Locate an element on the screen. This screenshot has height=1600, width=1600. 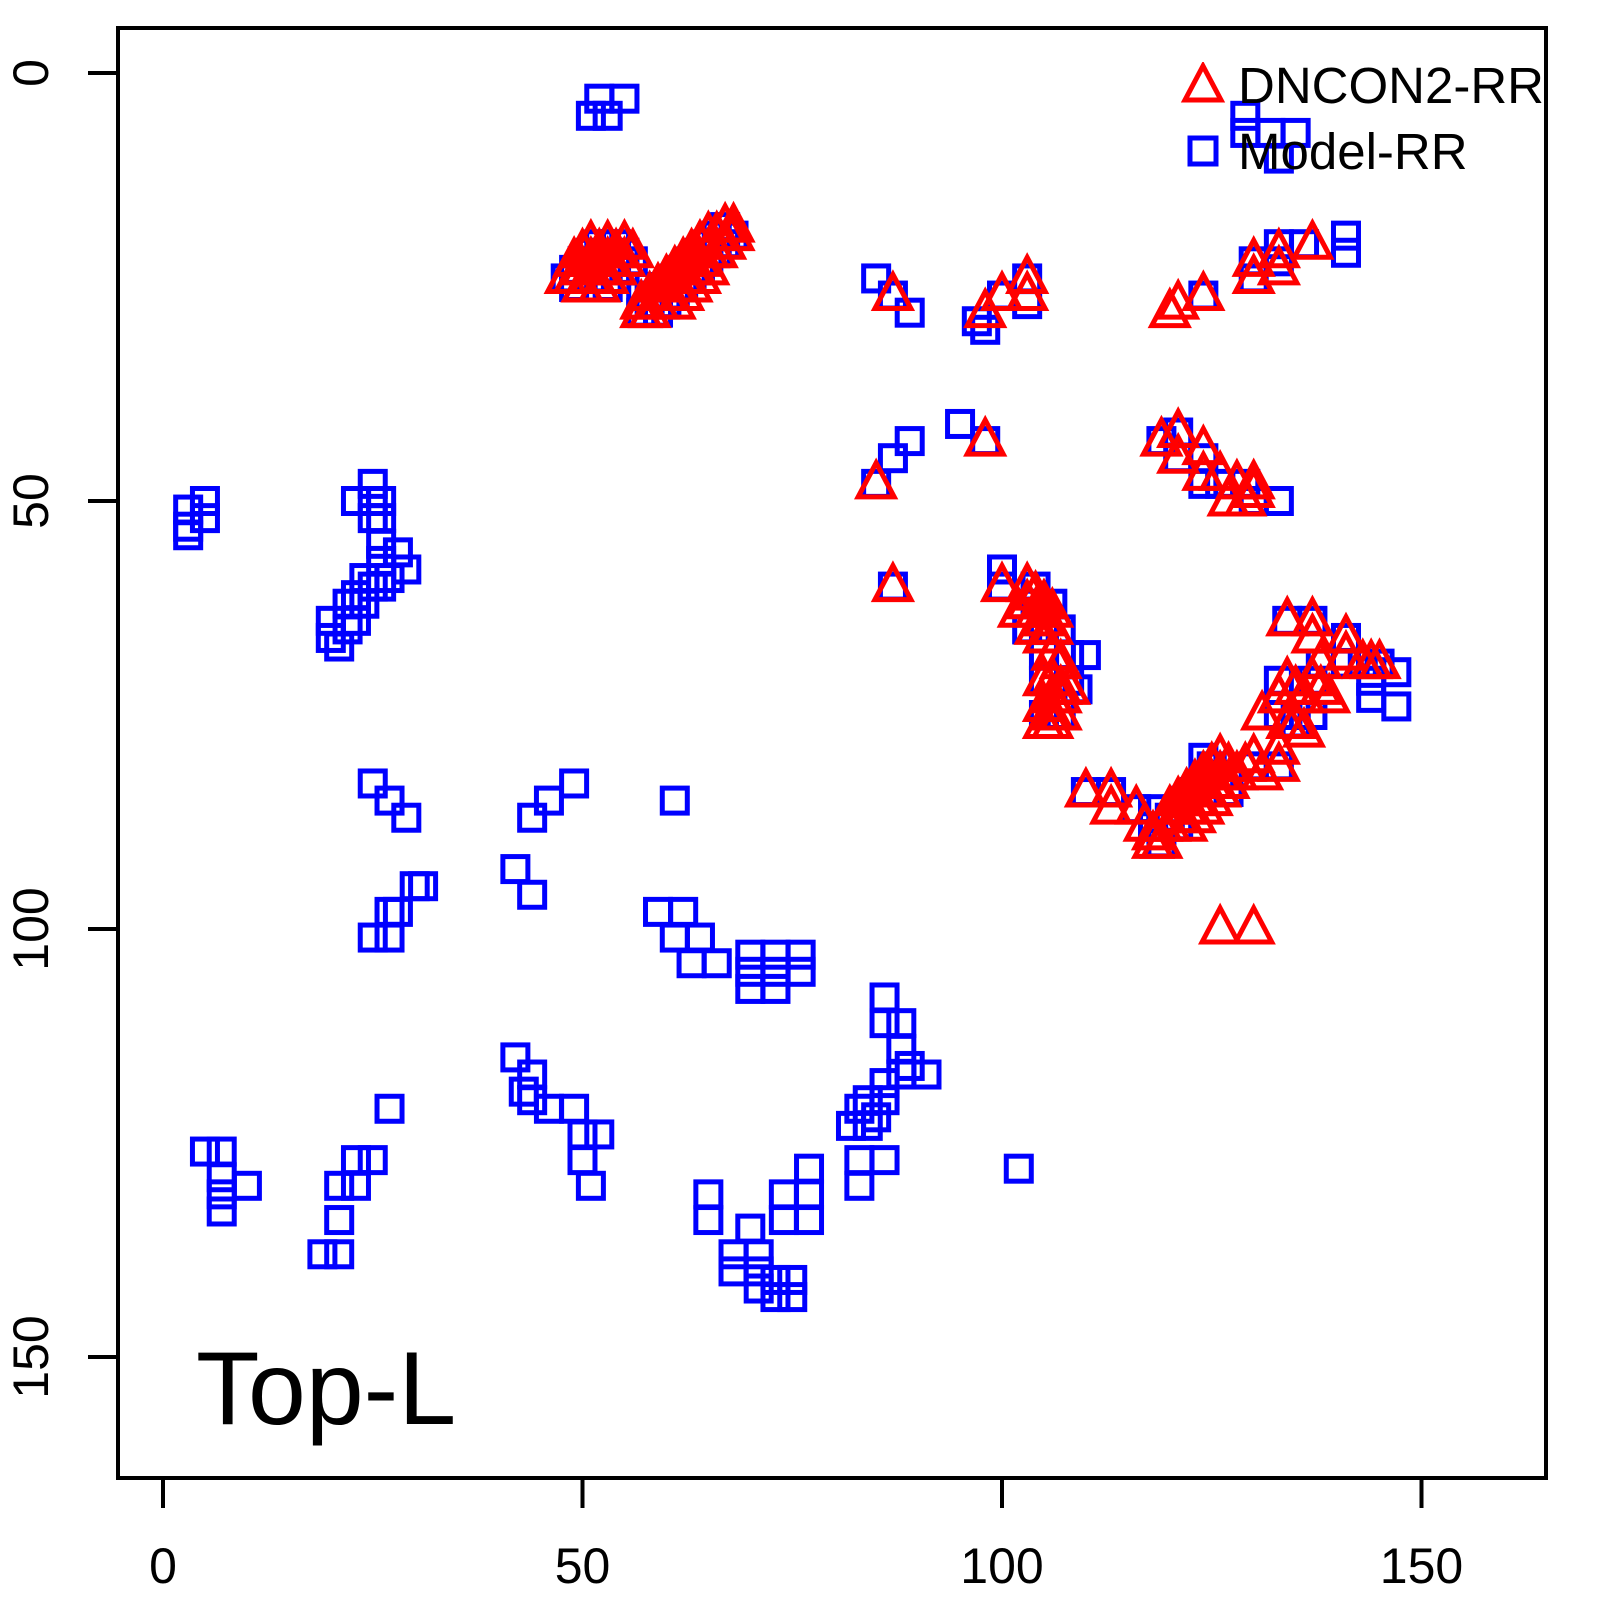
legend-label-model-rr: Model-RR is located at coordinates (1353, 151).